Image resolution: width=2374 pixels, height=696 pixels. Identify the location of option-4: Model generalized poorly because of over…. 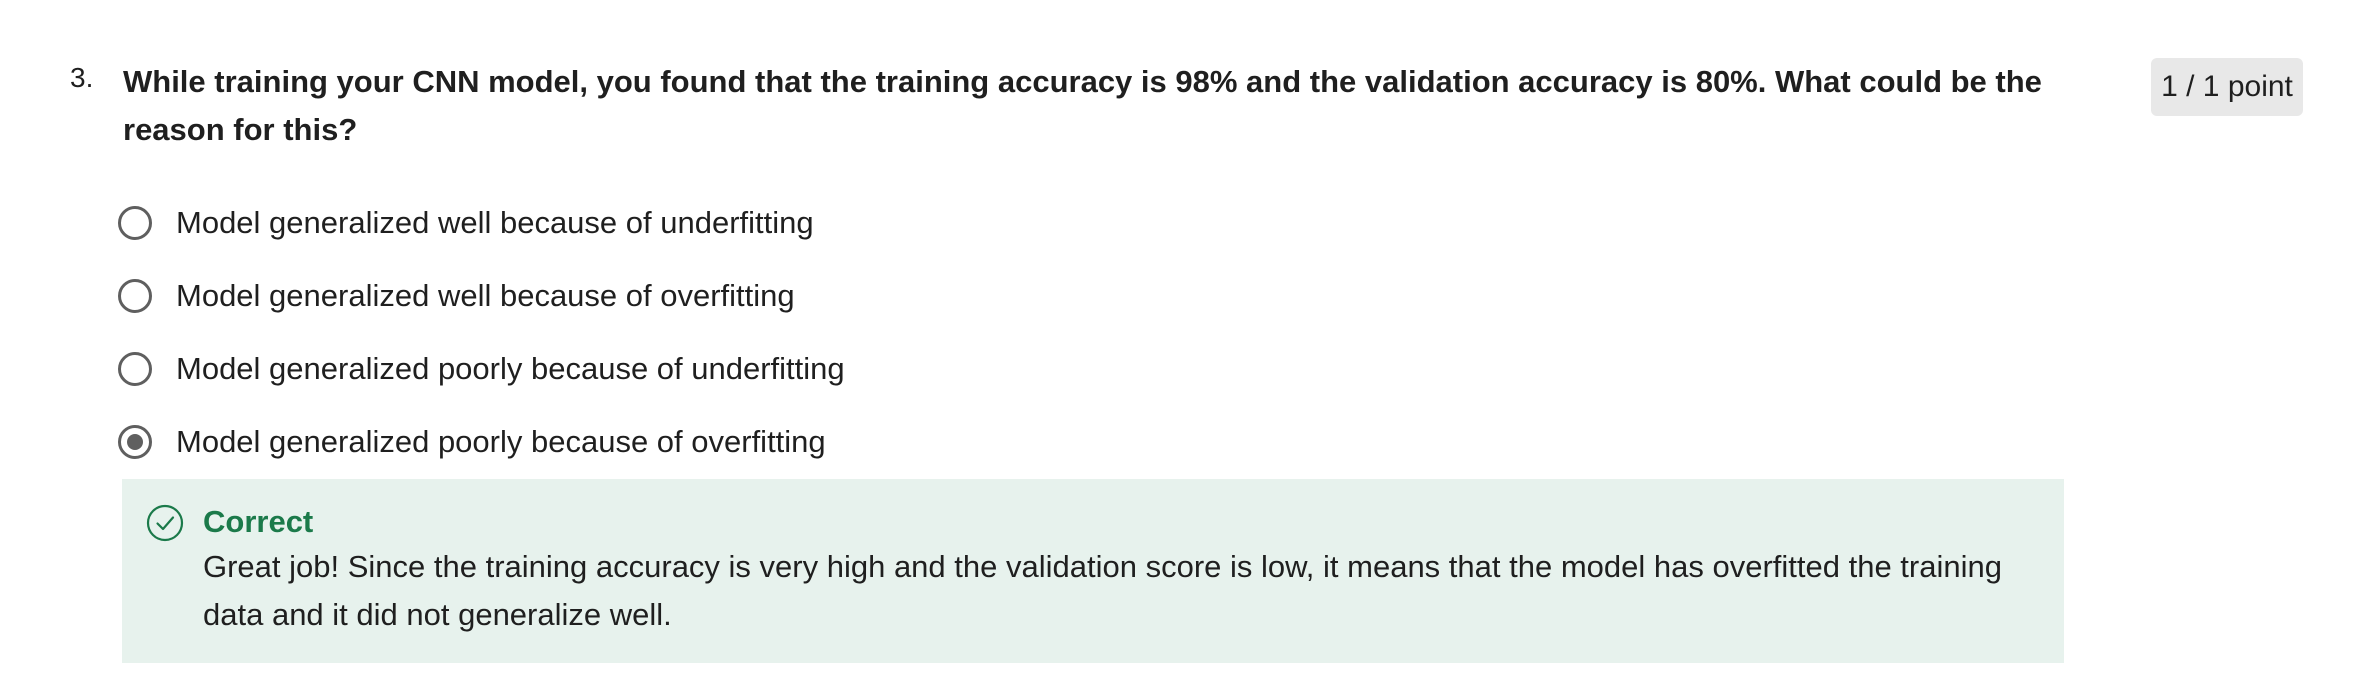
(481, 441).